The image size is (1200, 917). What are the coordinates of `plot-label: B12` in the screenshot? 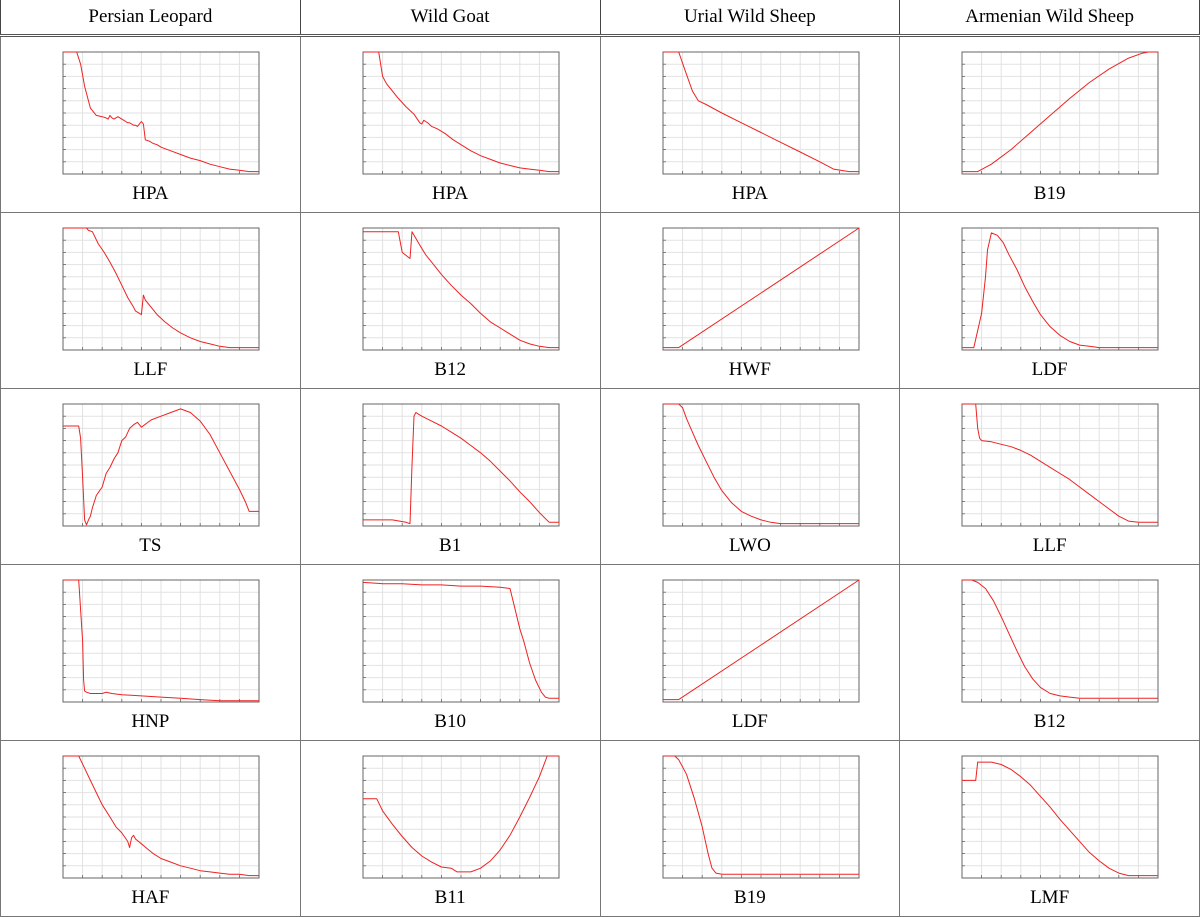 It's located at (1049, 721).